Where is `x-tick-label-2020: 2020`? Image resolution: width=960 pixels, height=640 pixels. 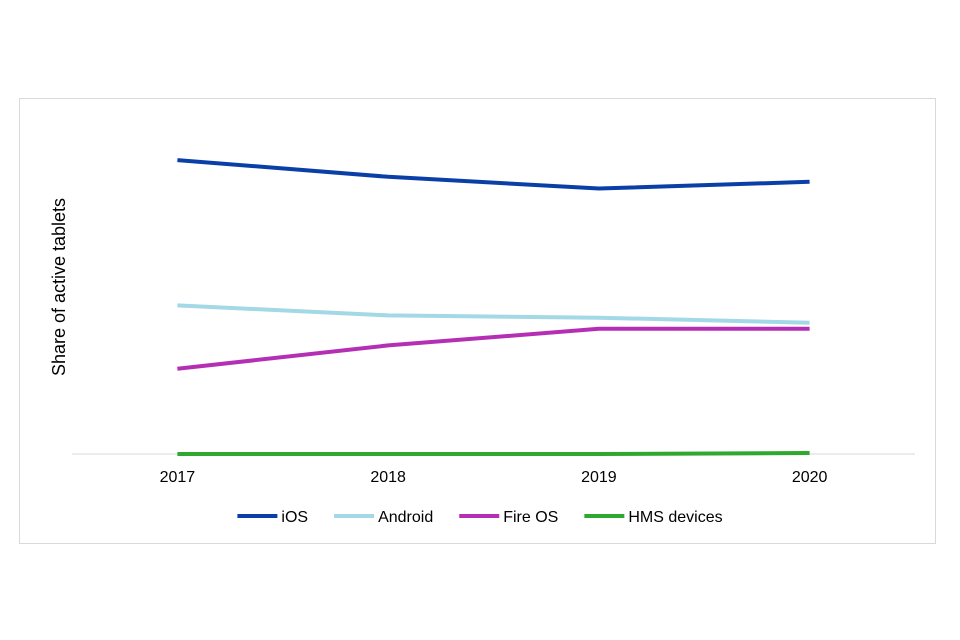
x-tick-label-2020: 2020 is located at coordinates (810, 477).